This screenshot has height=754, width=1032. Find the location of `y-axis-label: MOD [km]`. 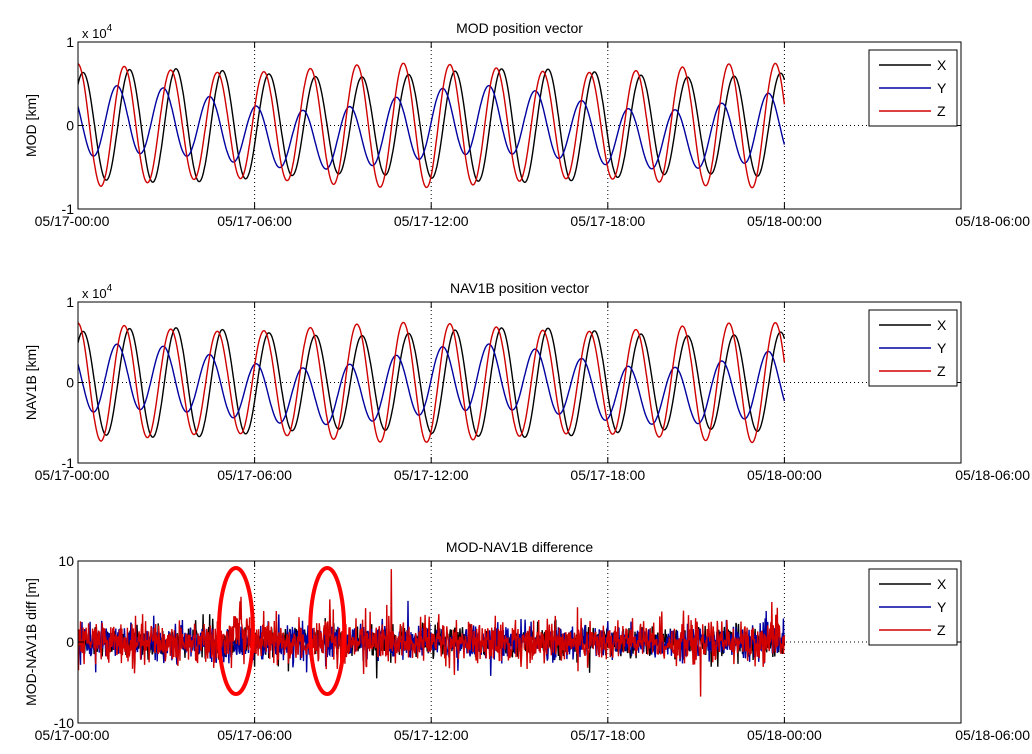

y-axis-label: MOD [km] is located at coordinates (31, 125).